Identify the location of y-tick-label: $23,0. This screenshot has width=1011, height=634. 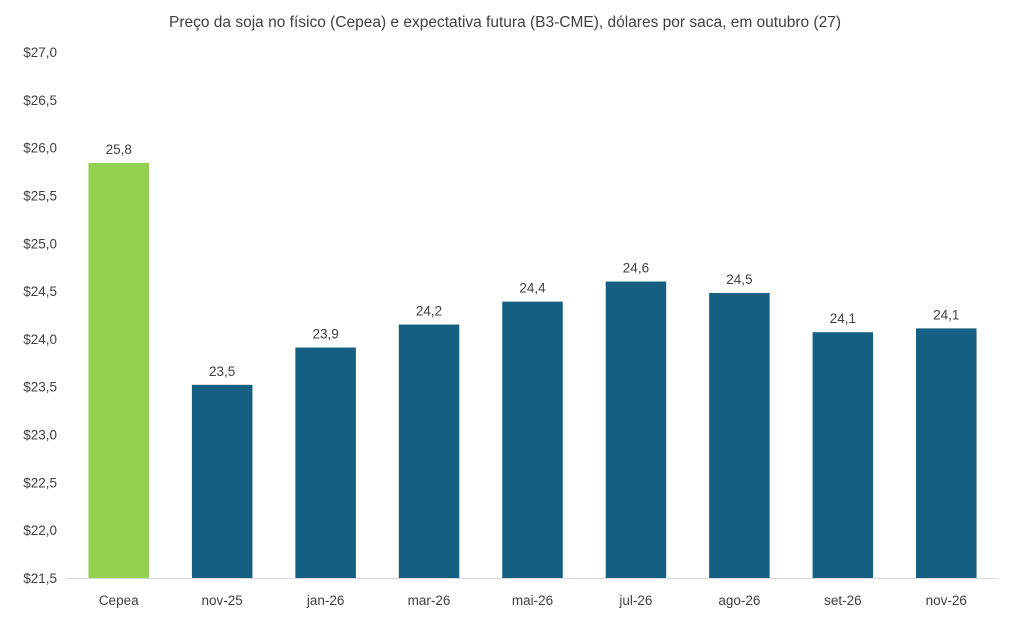
(40, 435).